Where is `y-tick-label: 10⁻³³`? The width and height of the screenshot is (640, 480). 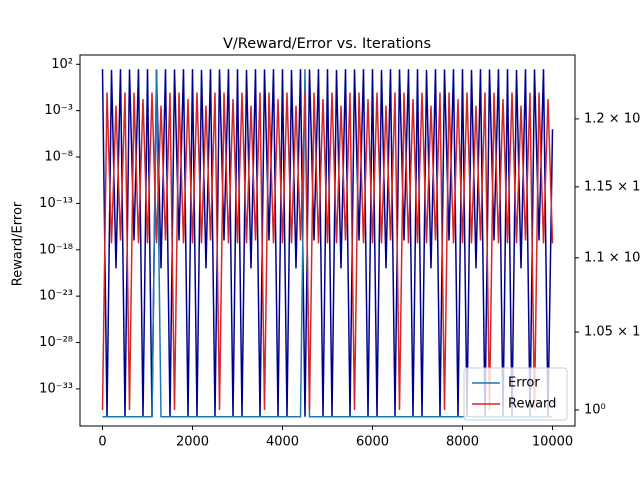 y-tick-label: 10⁻³³ is located at coordinates (56, 388).